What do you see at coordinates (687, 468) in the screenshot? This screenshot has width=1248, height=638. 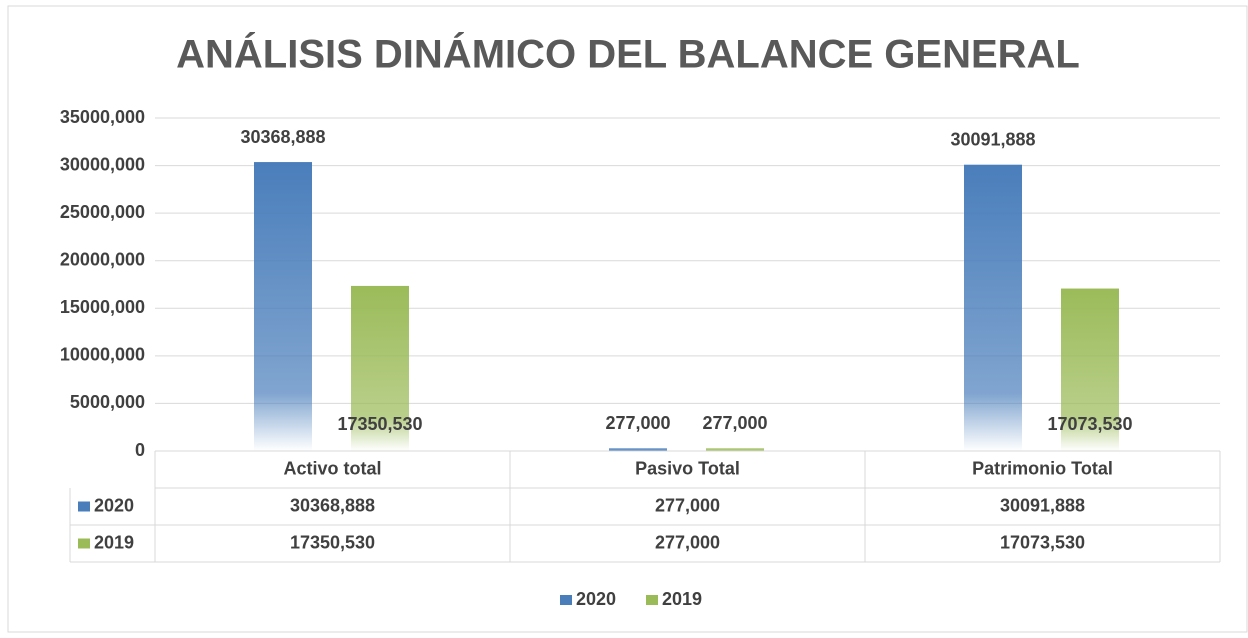 I see `x-tick-label: Pasivo Total` at bounding box center [687, 468].